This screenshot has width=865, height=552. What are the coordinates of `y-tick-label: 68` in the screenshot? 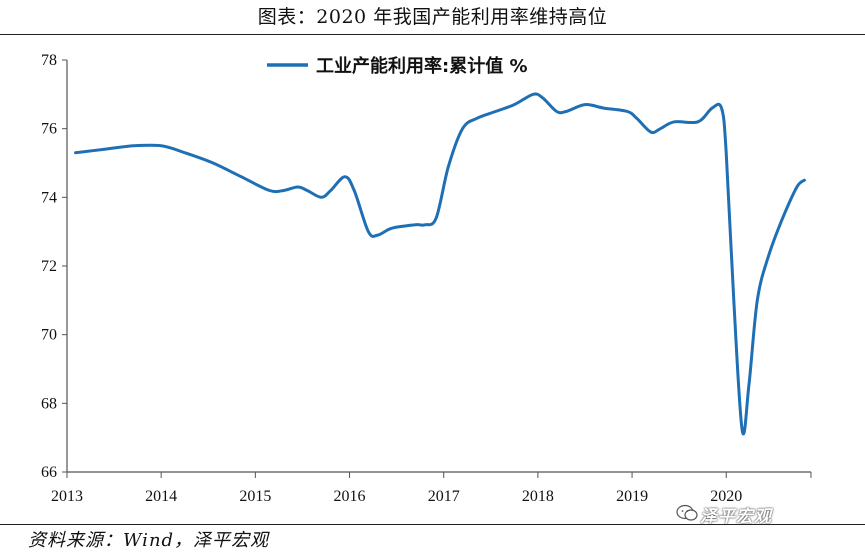 It's located at (49, 403).